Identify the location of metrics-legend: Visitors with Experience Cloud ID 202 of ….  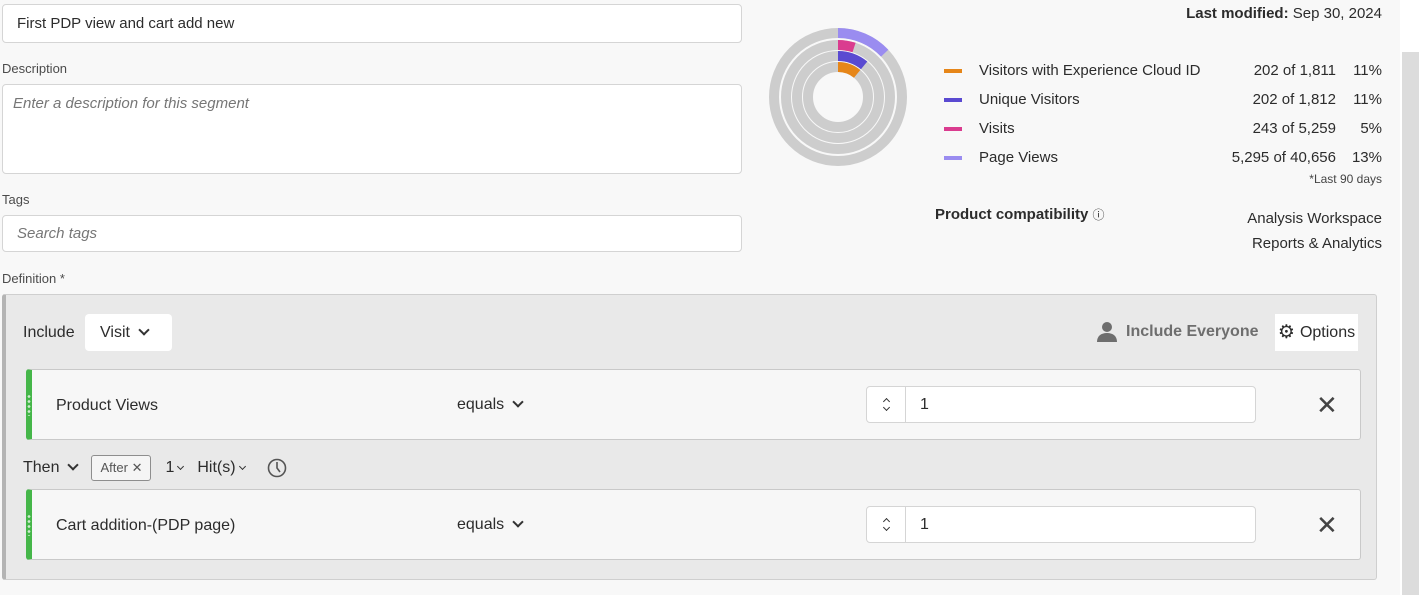
(1163, 114).